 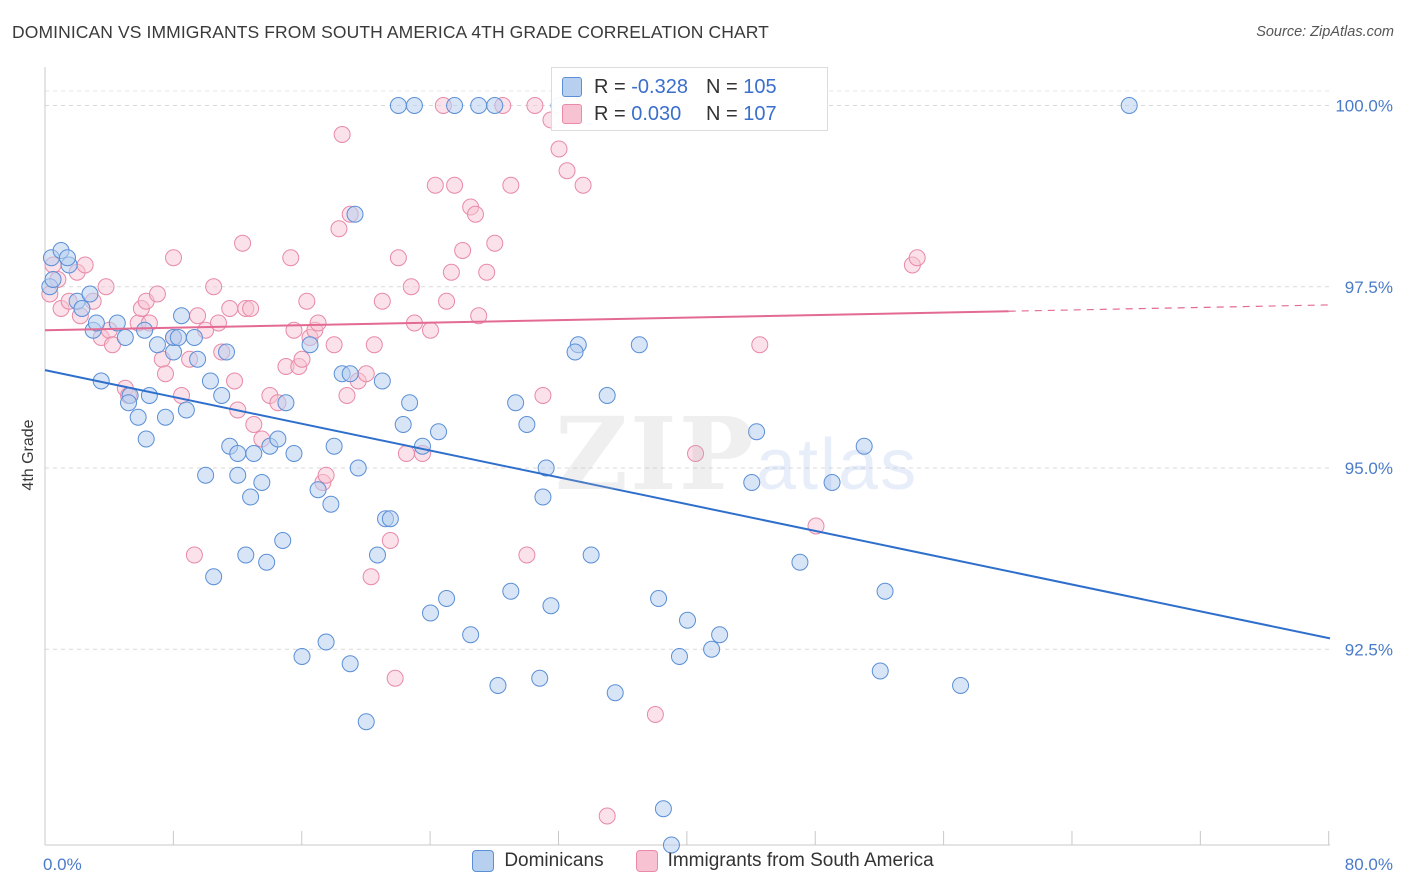 What do you see at coordinates (655, 454) in the screenshot?
I see `watermark-zip: ZIP` at bounding box center [655, 454].